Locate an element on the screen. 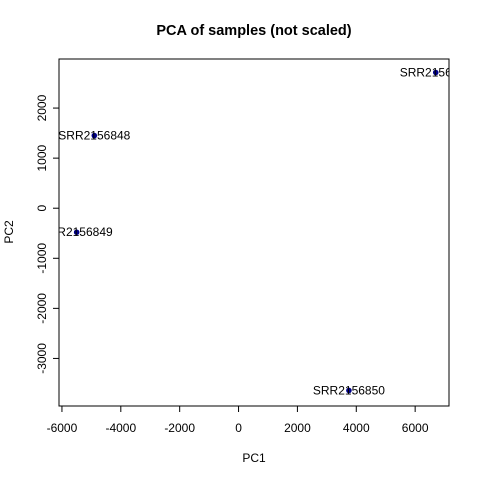 This screenshot has height=480, width=480. chart-title: PCA of samples (not scaled) is located at coordinates (253, 31).